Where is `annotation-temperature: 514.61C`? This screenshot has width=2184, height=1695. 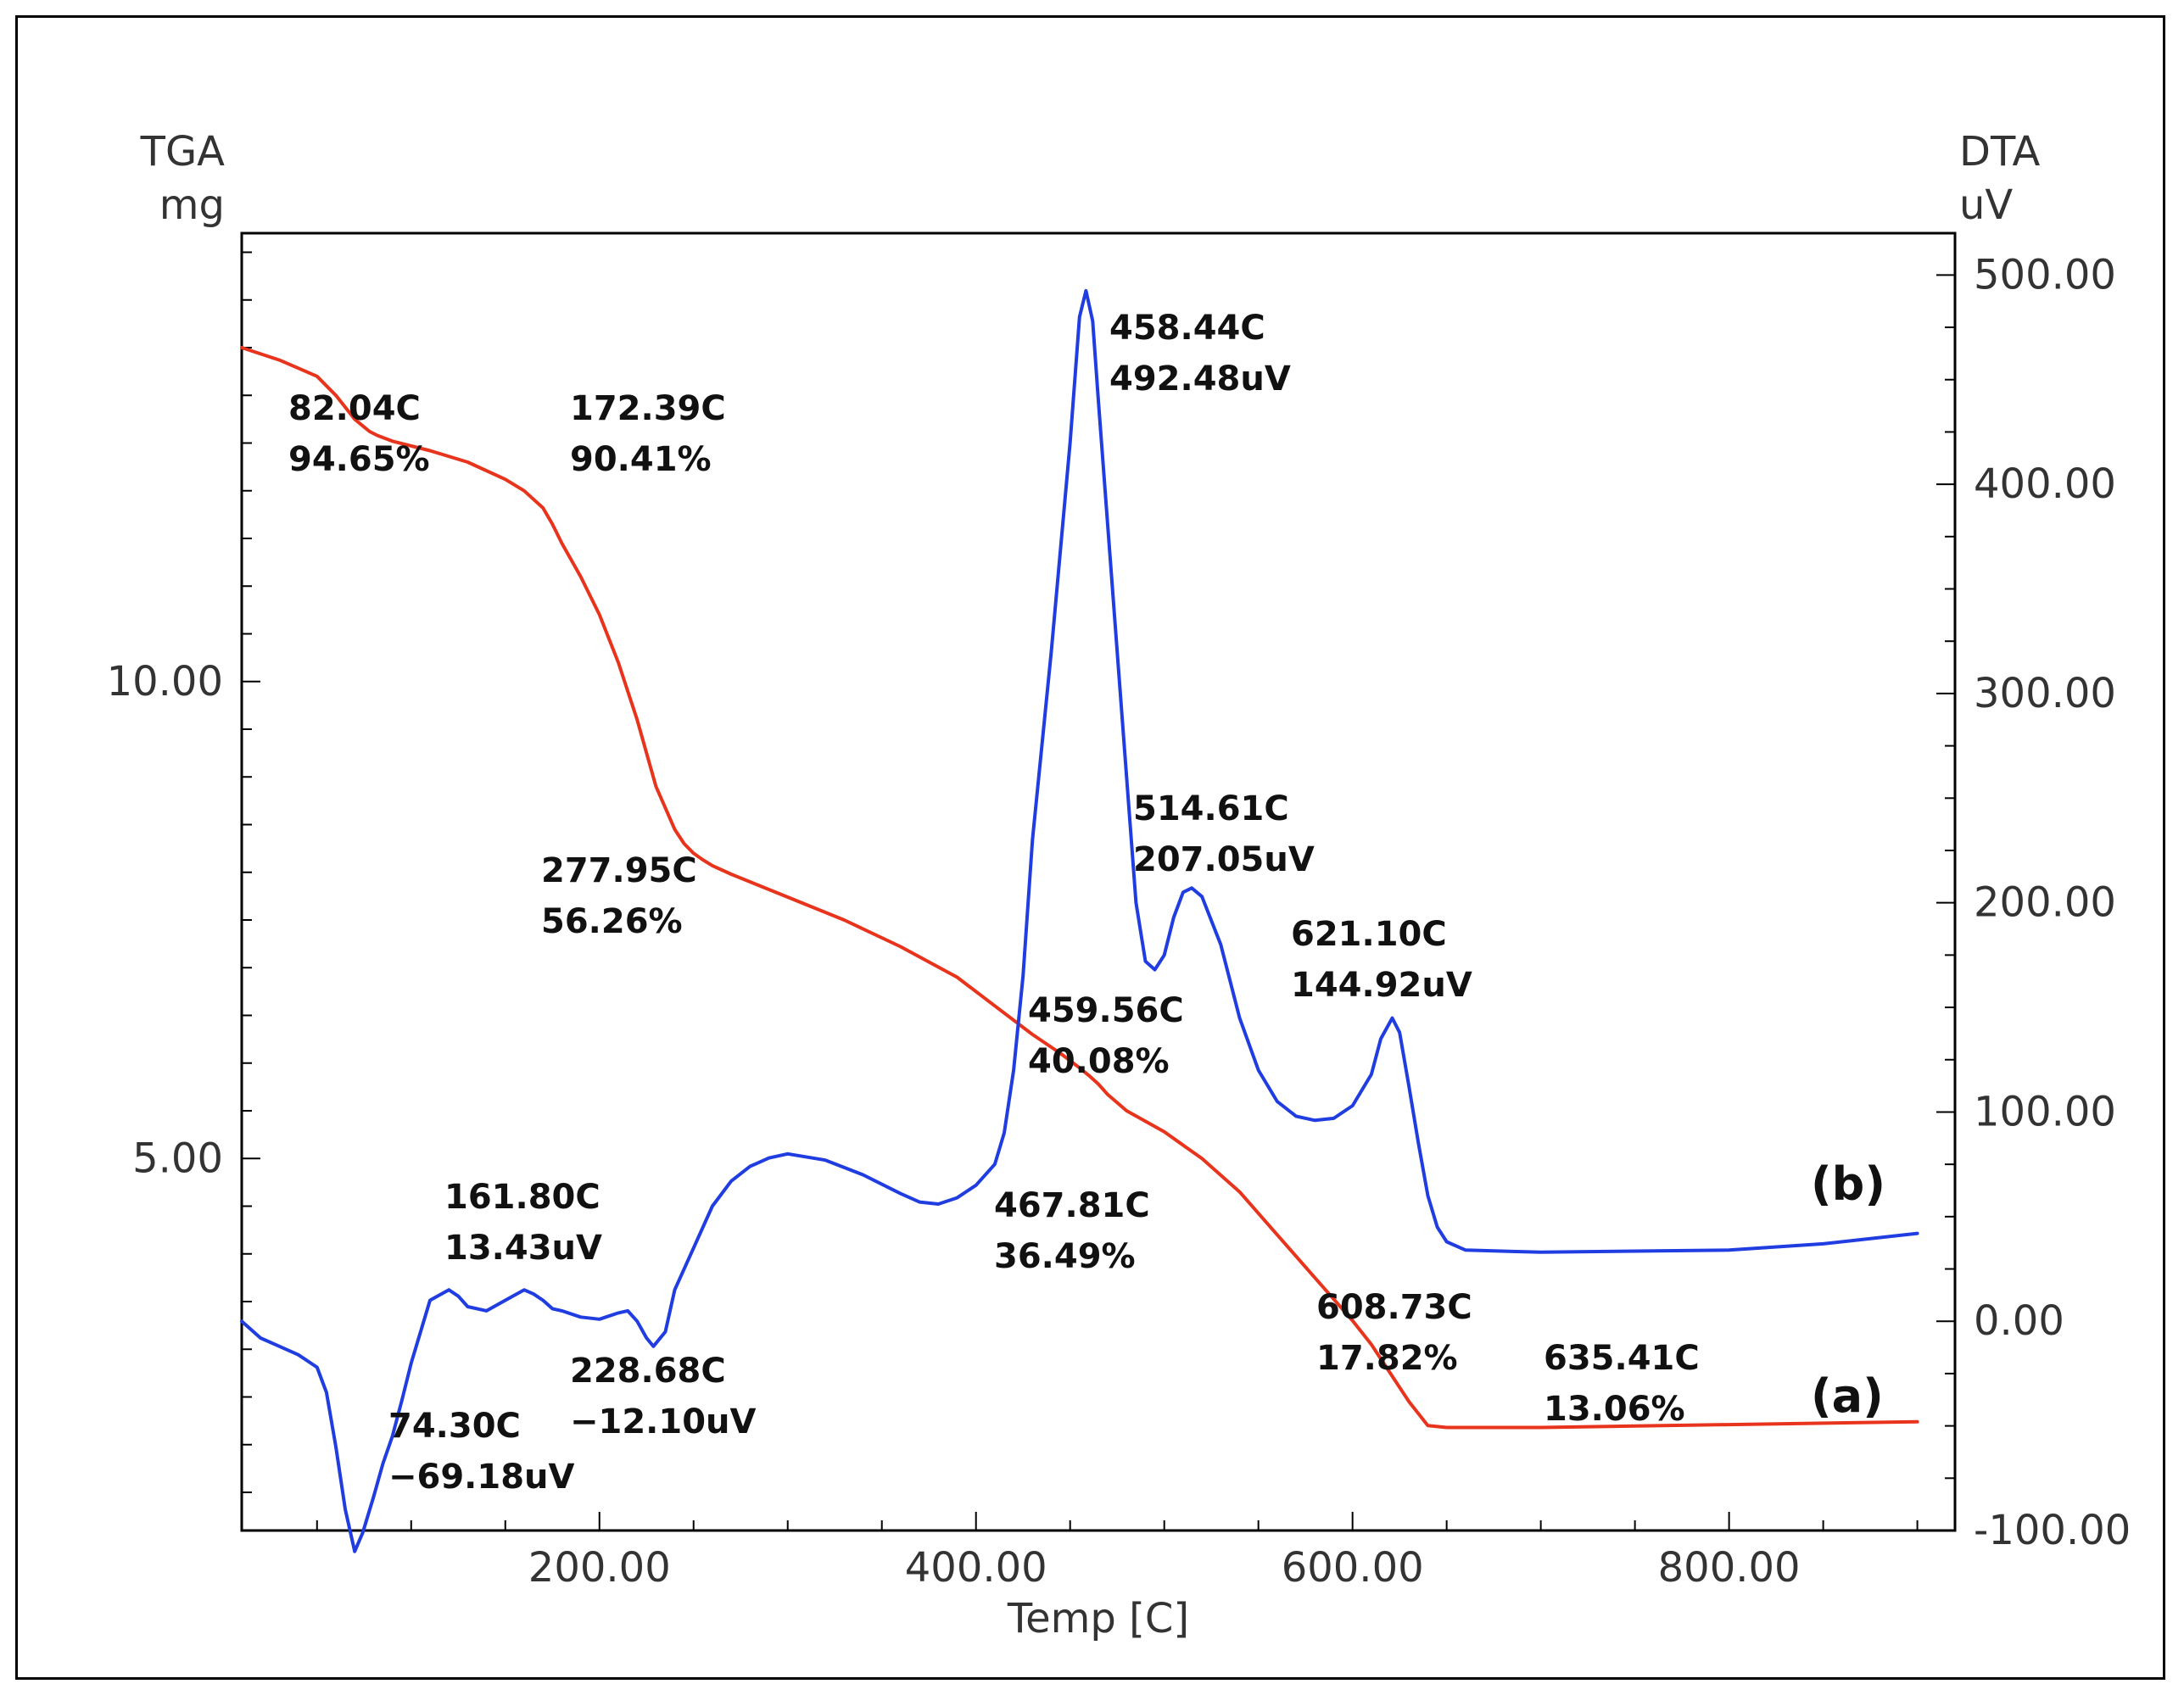 annotation-temperature: 514.61C is located at coordinates (1211, 808).